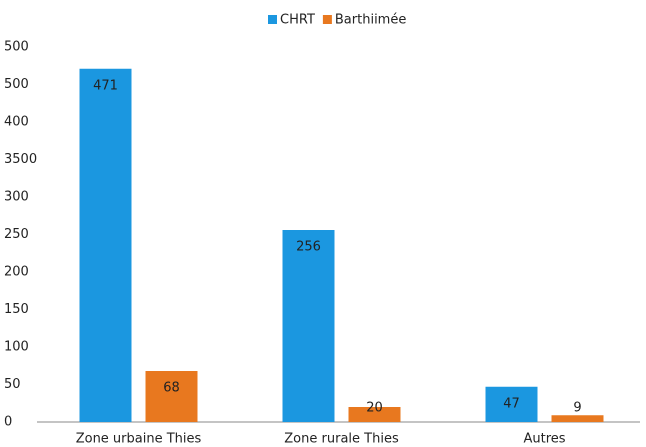 This screenshot has height=447, width=646. What do you see at coordinates (16, 234) in the screenshot?
I see `y-tick-label: 250` at bounding box center [16, 234].